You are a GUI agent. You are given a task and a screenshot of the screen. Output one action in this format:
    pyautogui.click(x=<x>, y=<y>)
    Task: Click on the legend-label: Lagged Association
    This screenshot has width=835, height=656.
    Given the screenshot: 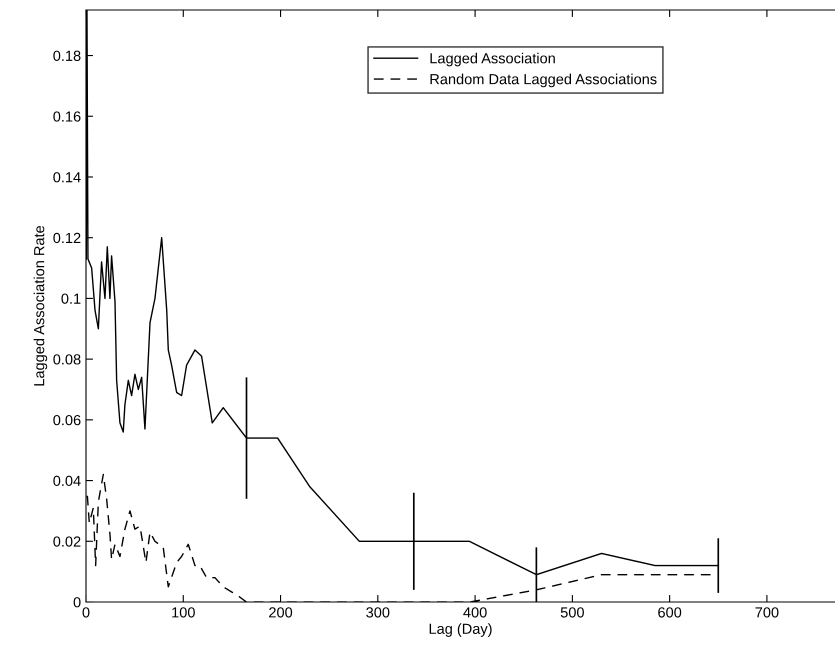 What is the action you would take?
    pyautogui.click(x=492, y=59)
    